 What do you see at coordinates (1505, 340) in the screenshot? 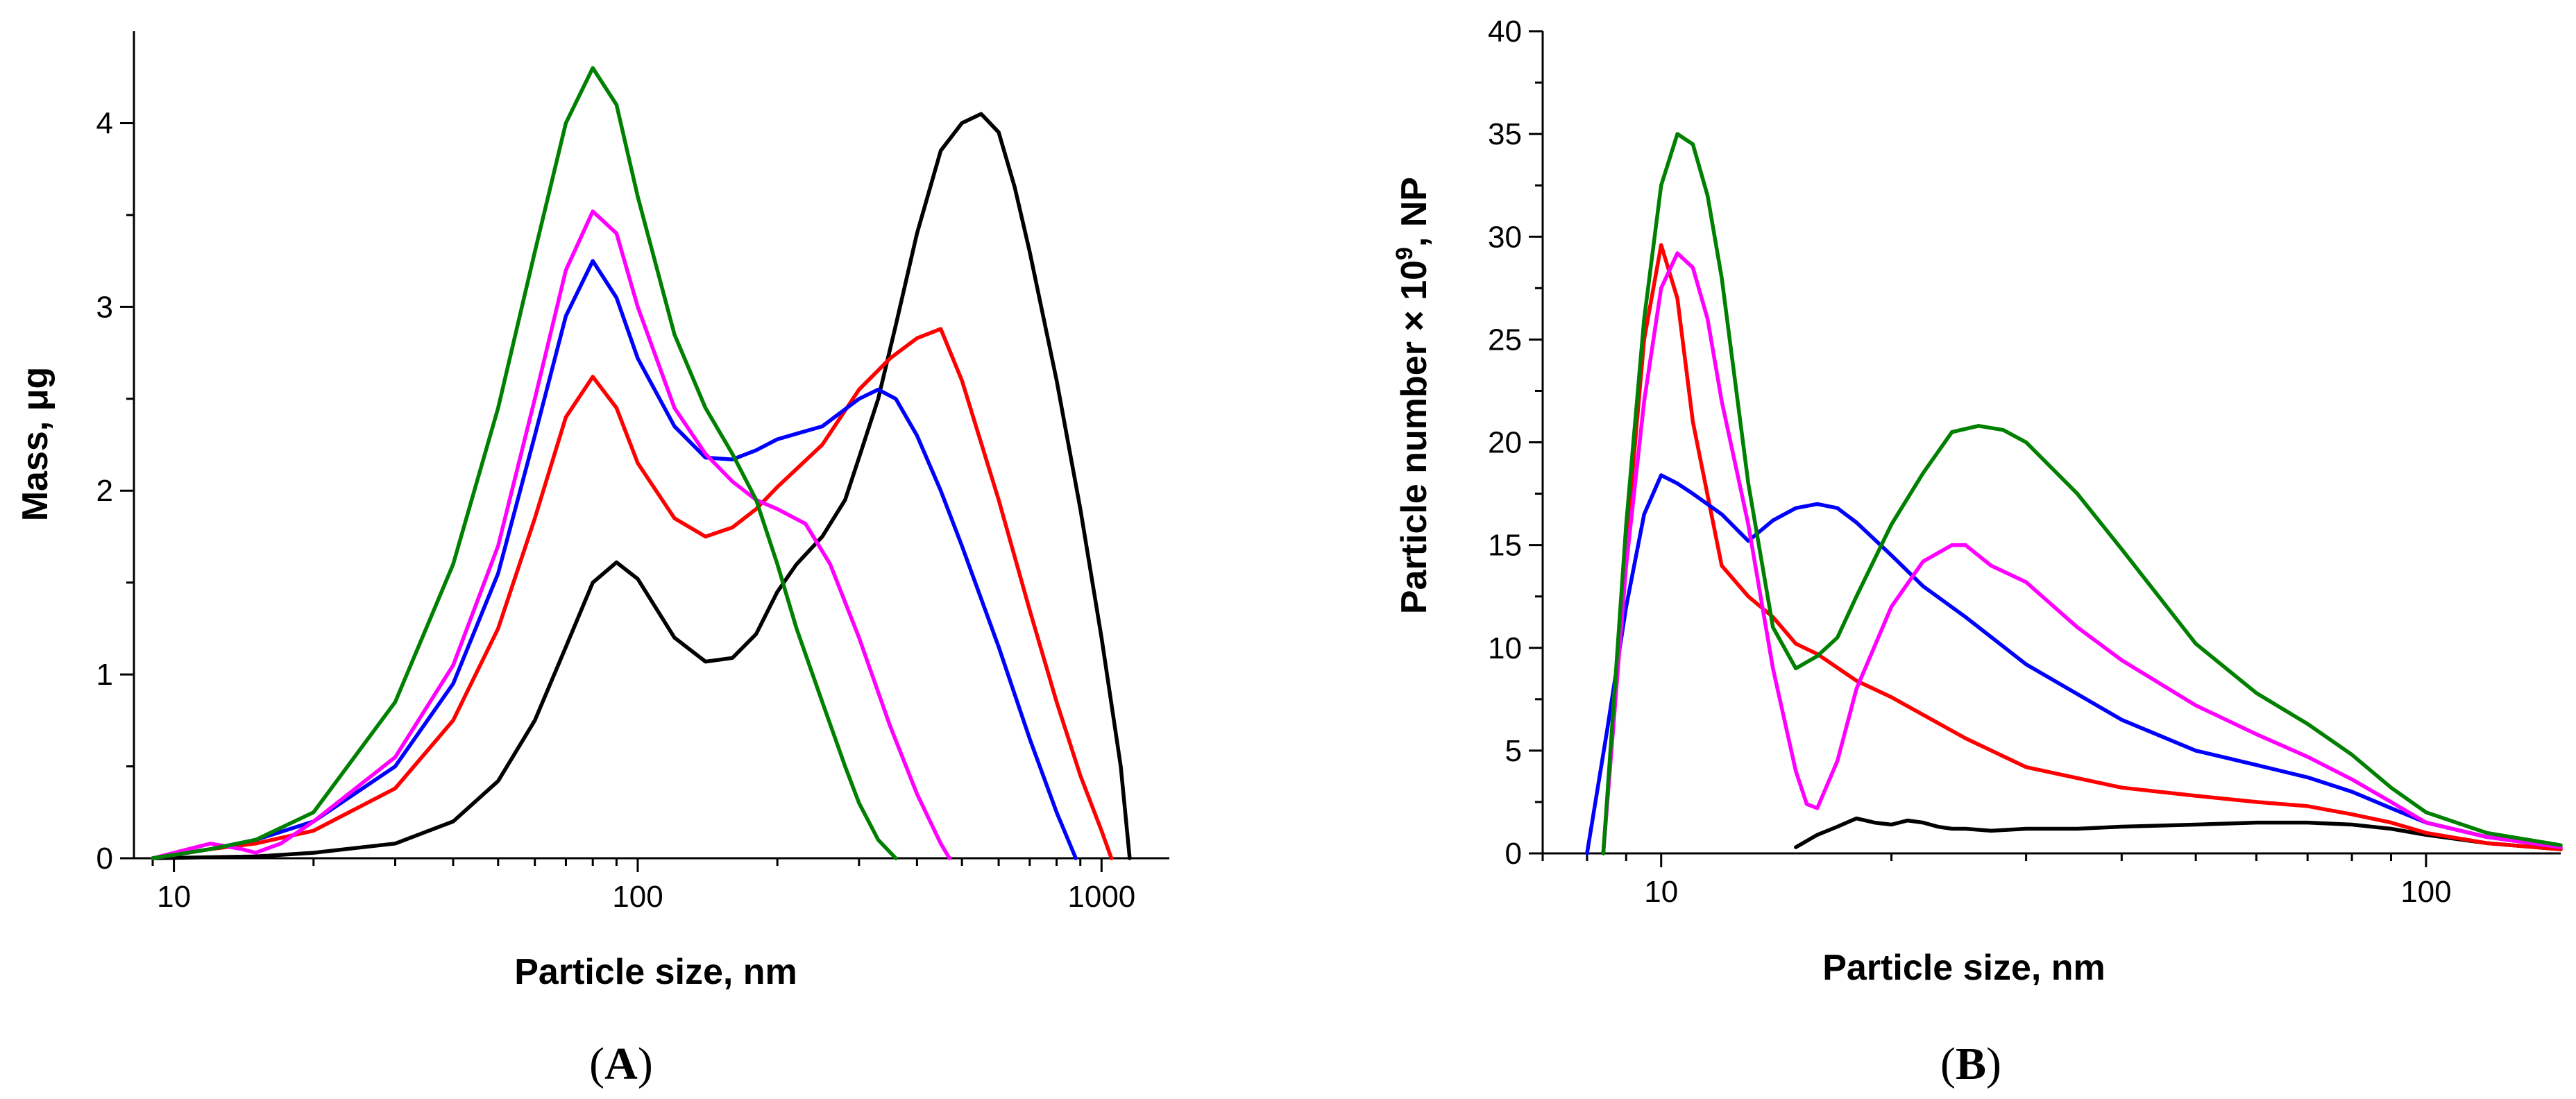
I see `b-y-tick-label: 25` at bounding box center [1505, 340].